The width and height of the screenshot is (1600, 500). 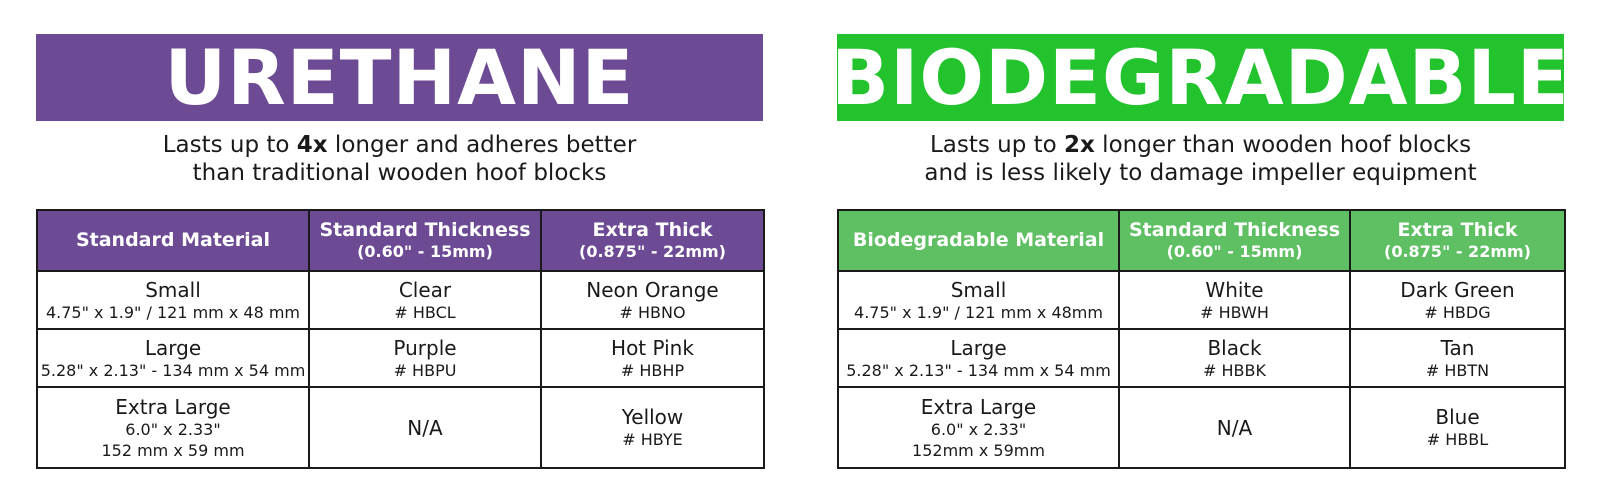 I want to click on urethane-header-extra: Extra Thick (0.875" - 22mm), so click(x=652, y=240).